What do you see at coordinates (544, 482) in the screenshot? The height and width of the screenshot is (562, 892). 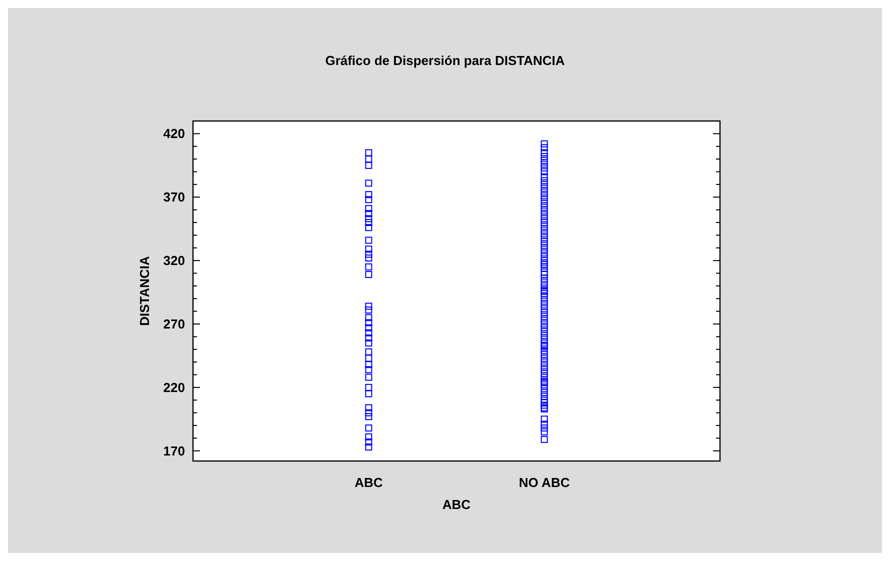 I see `x-tick-label: NO ABC` at bounding box center [544, 482].